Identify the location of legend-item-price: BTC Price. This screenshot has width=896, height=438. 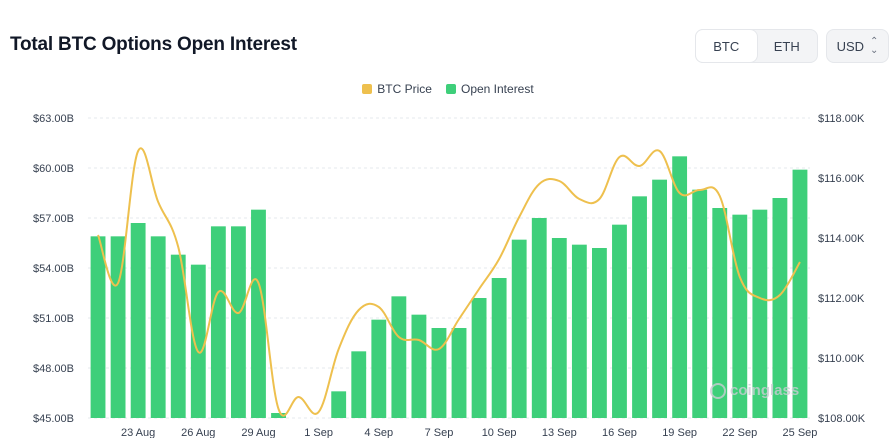
(397, 89).